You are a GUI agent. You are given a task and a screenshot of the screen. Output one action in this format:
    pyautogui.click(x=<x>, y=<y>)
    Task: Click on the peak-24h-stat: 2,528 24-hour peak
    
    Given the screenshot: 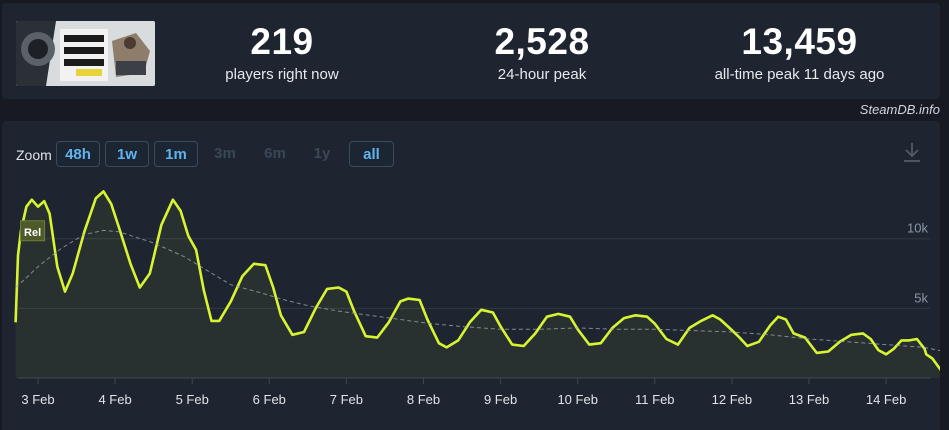 What is the action you would take?
    pyautogui.click(x=542, y=53)
    